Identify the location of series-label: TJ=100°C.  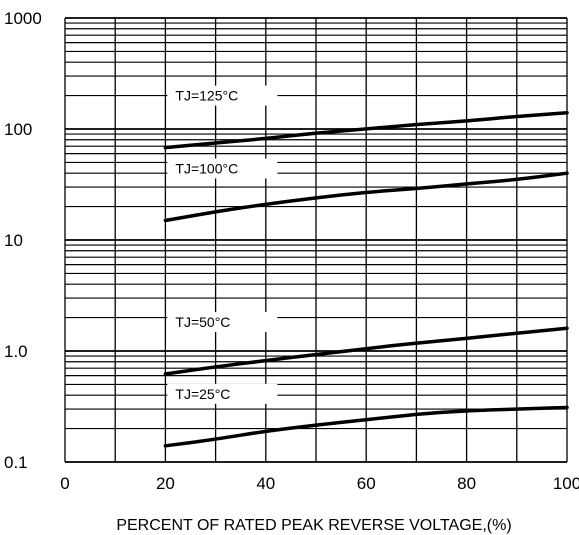
(206, 168).